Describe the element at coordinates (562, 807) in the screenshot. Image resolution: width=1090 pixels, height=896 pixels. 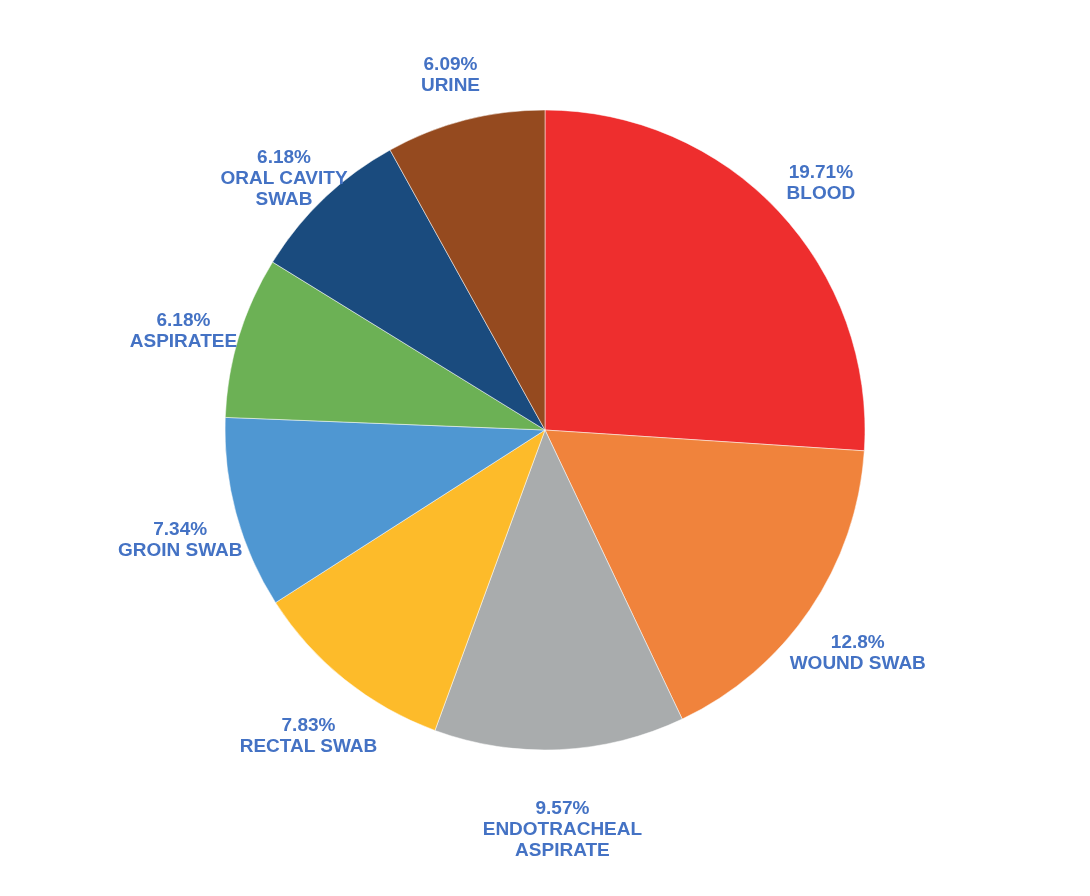
I see `data-label: 9.57%` at that location.